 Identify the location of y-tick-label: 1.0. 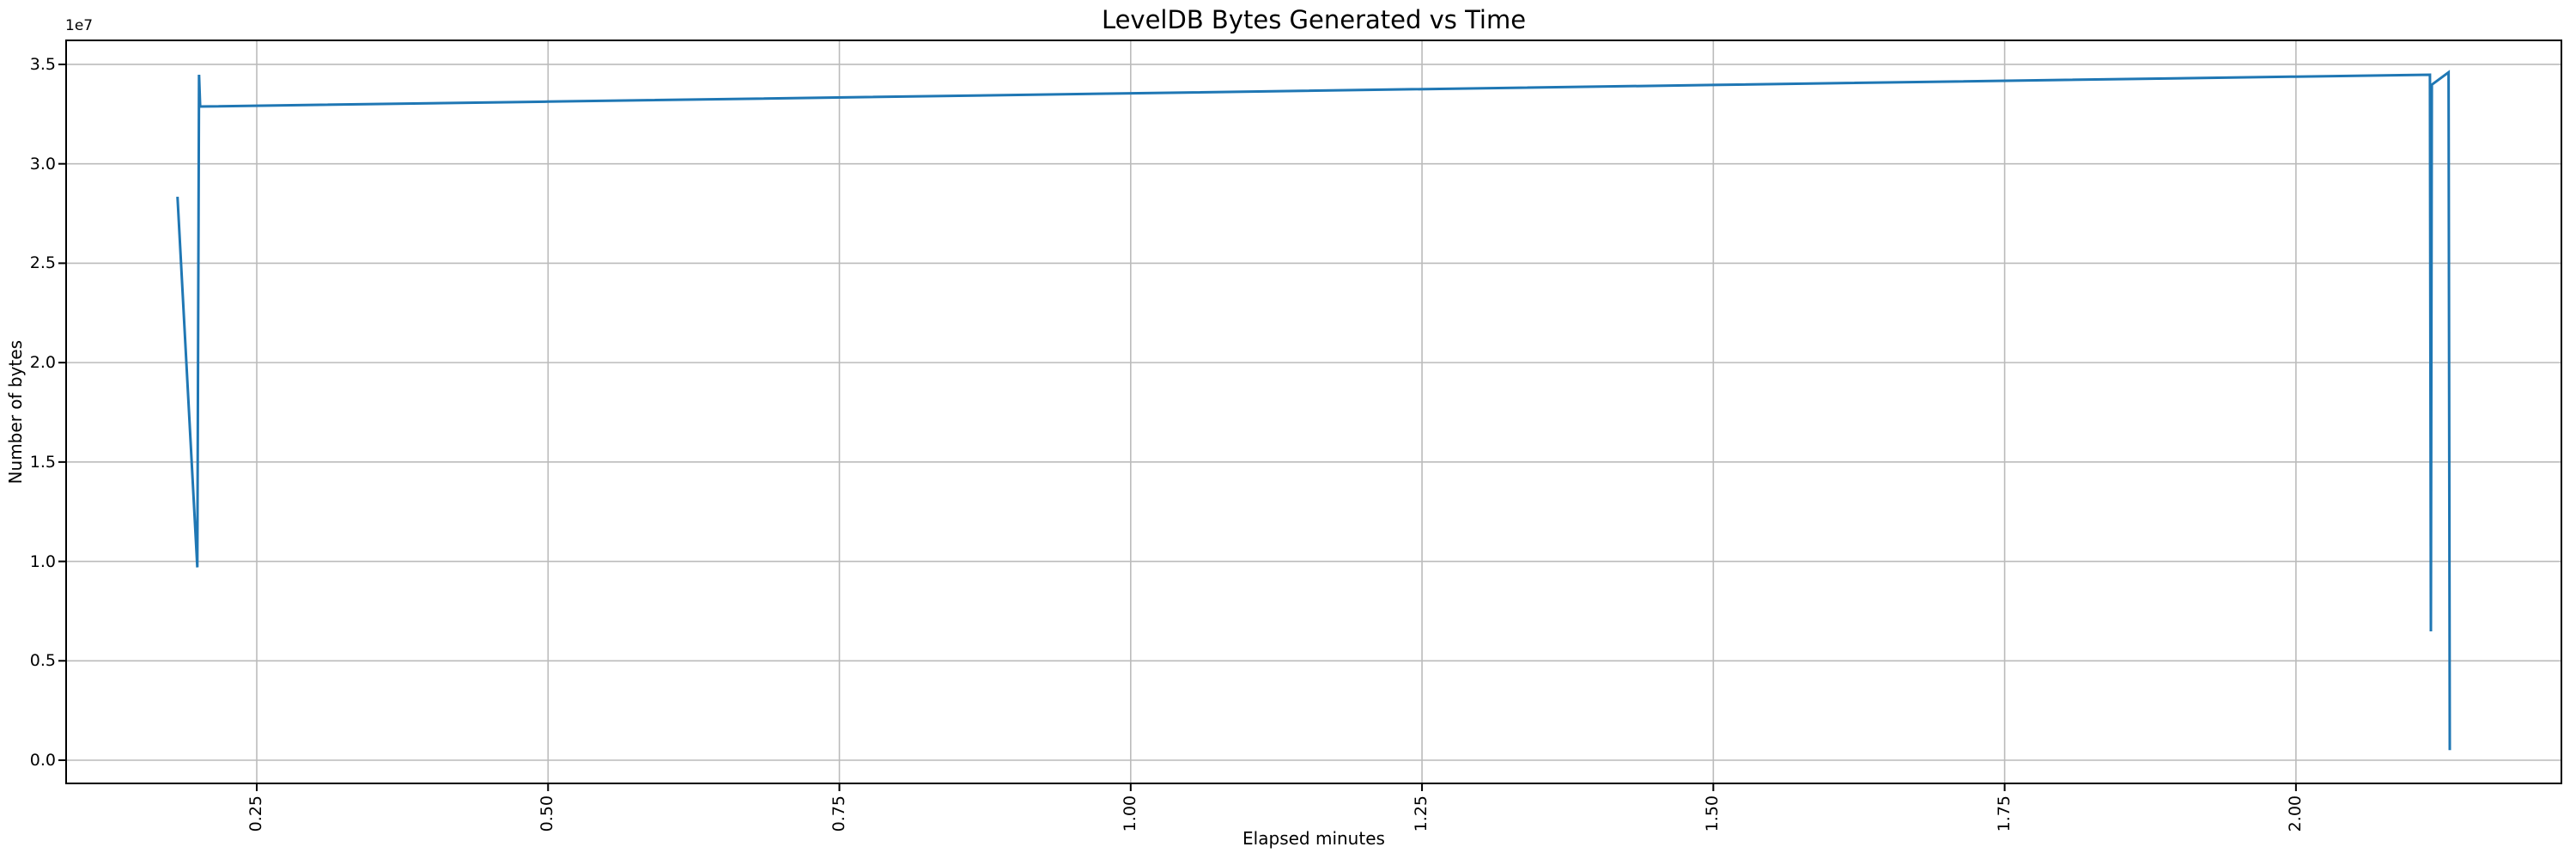
(42, 561).